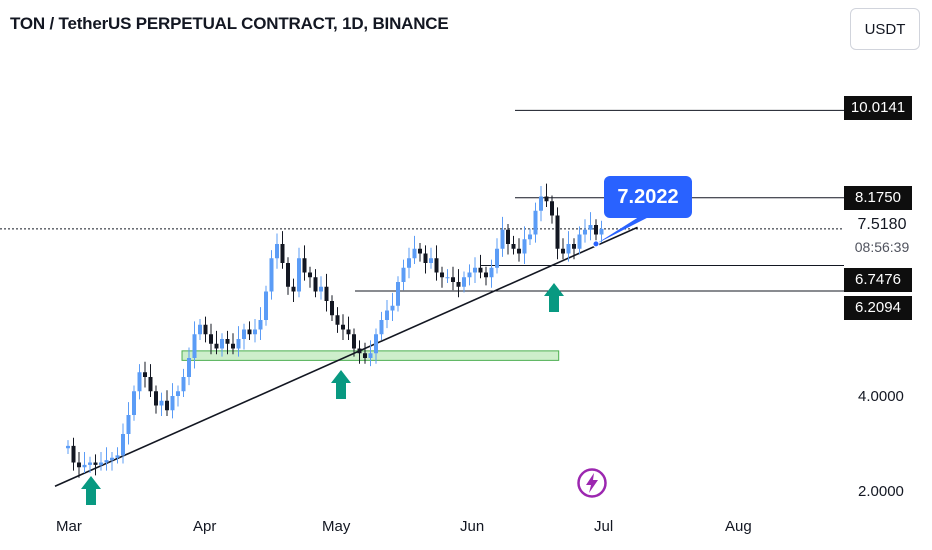  What do you see at coordinates (878, 108) in the screenshot?
I see `price-tag-10-0141: 10.0141` at bounding box center [878, 108].